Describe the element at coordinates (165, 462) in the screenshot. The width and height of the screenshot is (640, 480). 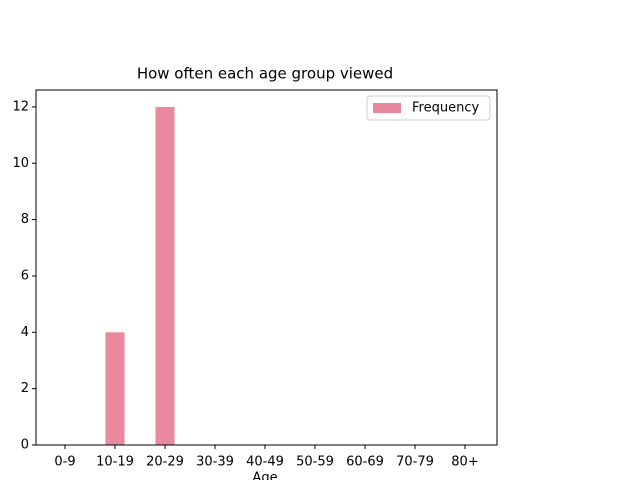
I see `x-tick-label: 20-29` at that location.